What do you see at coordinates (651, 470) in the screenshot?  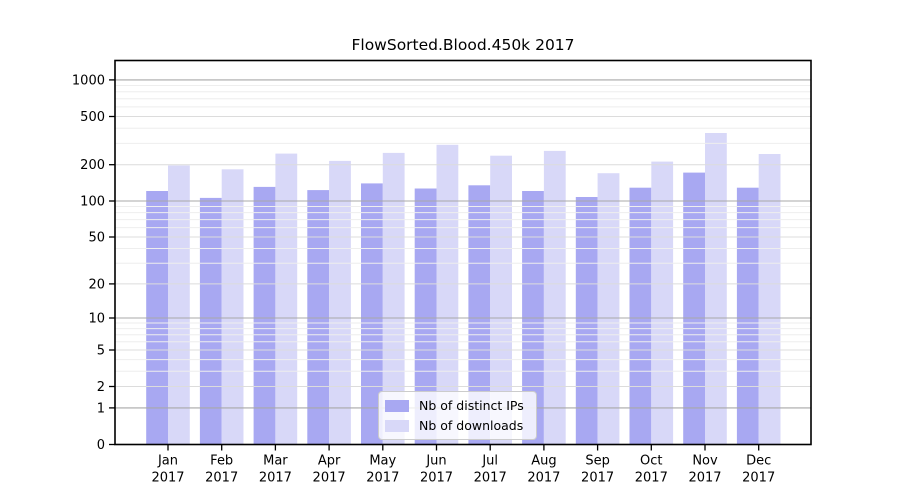 I see `x-tick-label-oct: Oct 2017` at bounding box center [651, 470].